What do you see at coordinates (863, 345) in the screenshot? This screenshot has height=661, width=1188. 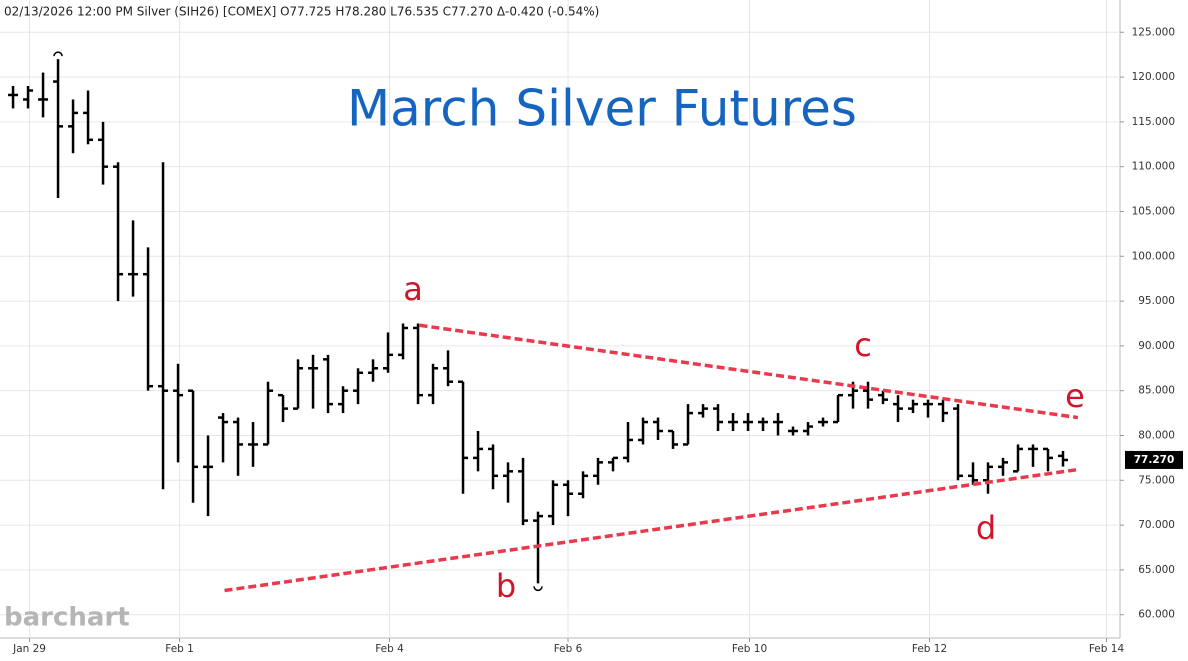 I see `wave-label: c` at bounding box center [863, 345].